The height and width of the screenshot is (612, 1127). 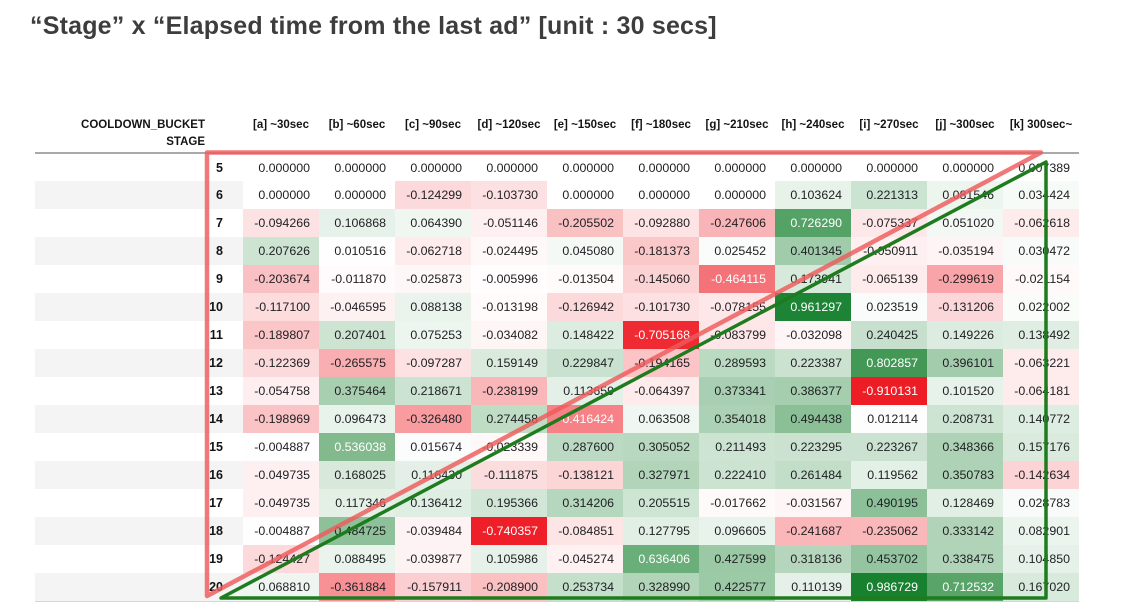 What do you see at coordinates (1041, 125) in the screenshot?
I see `column-header: [k] 300sec~` at bounding box center [1041, 125].